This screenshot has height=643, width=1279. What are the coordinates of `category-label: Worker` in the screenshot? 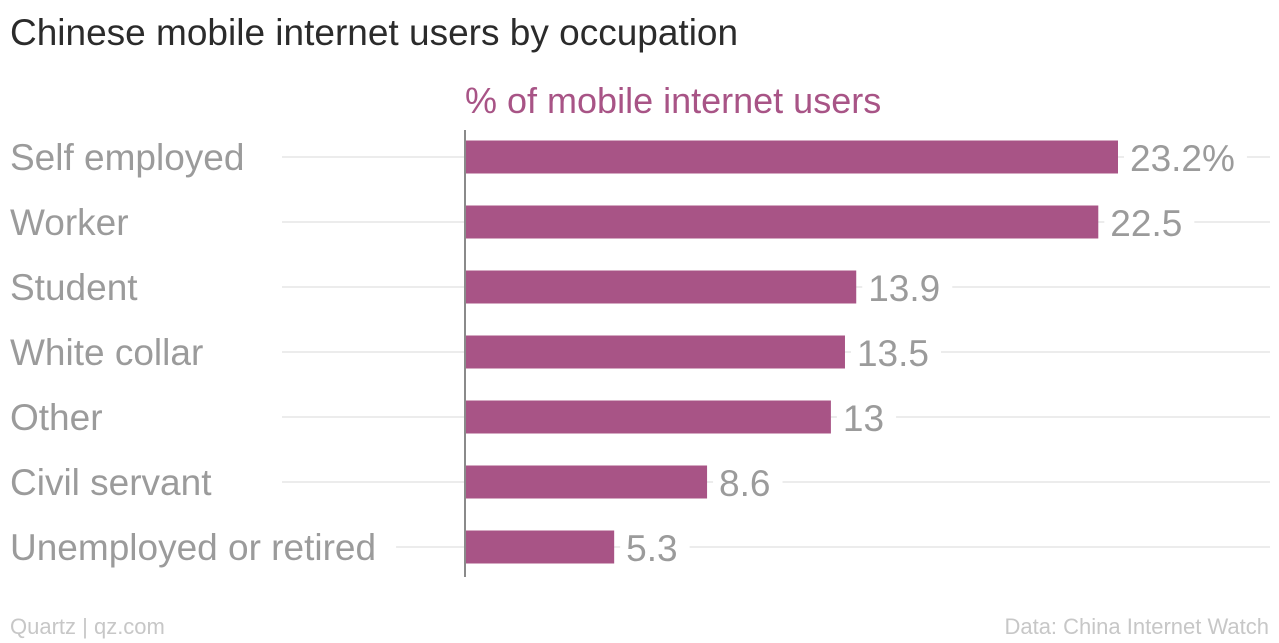 It's located at (69, 222).